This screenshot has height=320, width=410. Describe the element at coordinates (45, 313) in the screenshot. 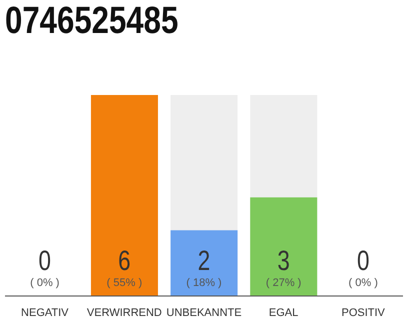

I see `x-tick-label: NEGATIV` at that location.